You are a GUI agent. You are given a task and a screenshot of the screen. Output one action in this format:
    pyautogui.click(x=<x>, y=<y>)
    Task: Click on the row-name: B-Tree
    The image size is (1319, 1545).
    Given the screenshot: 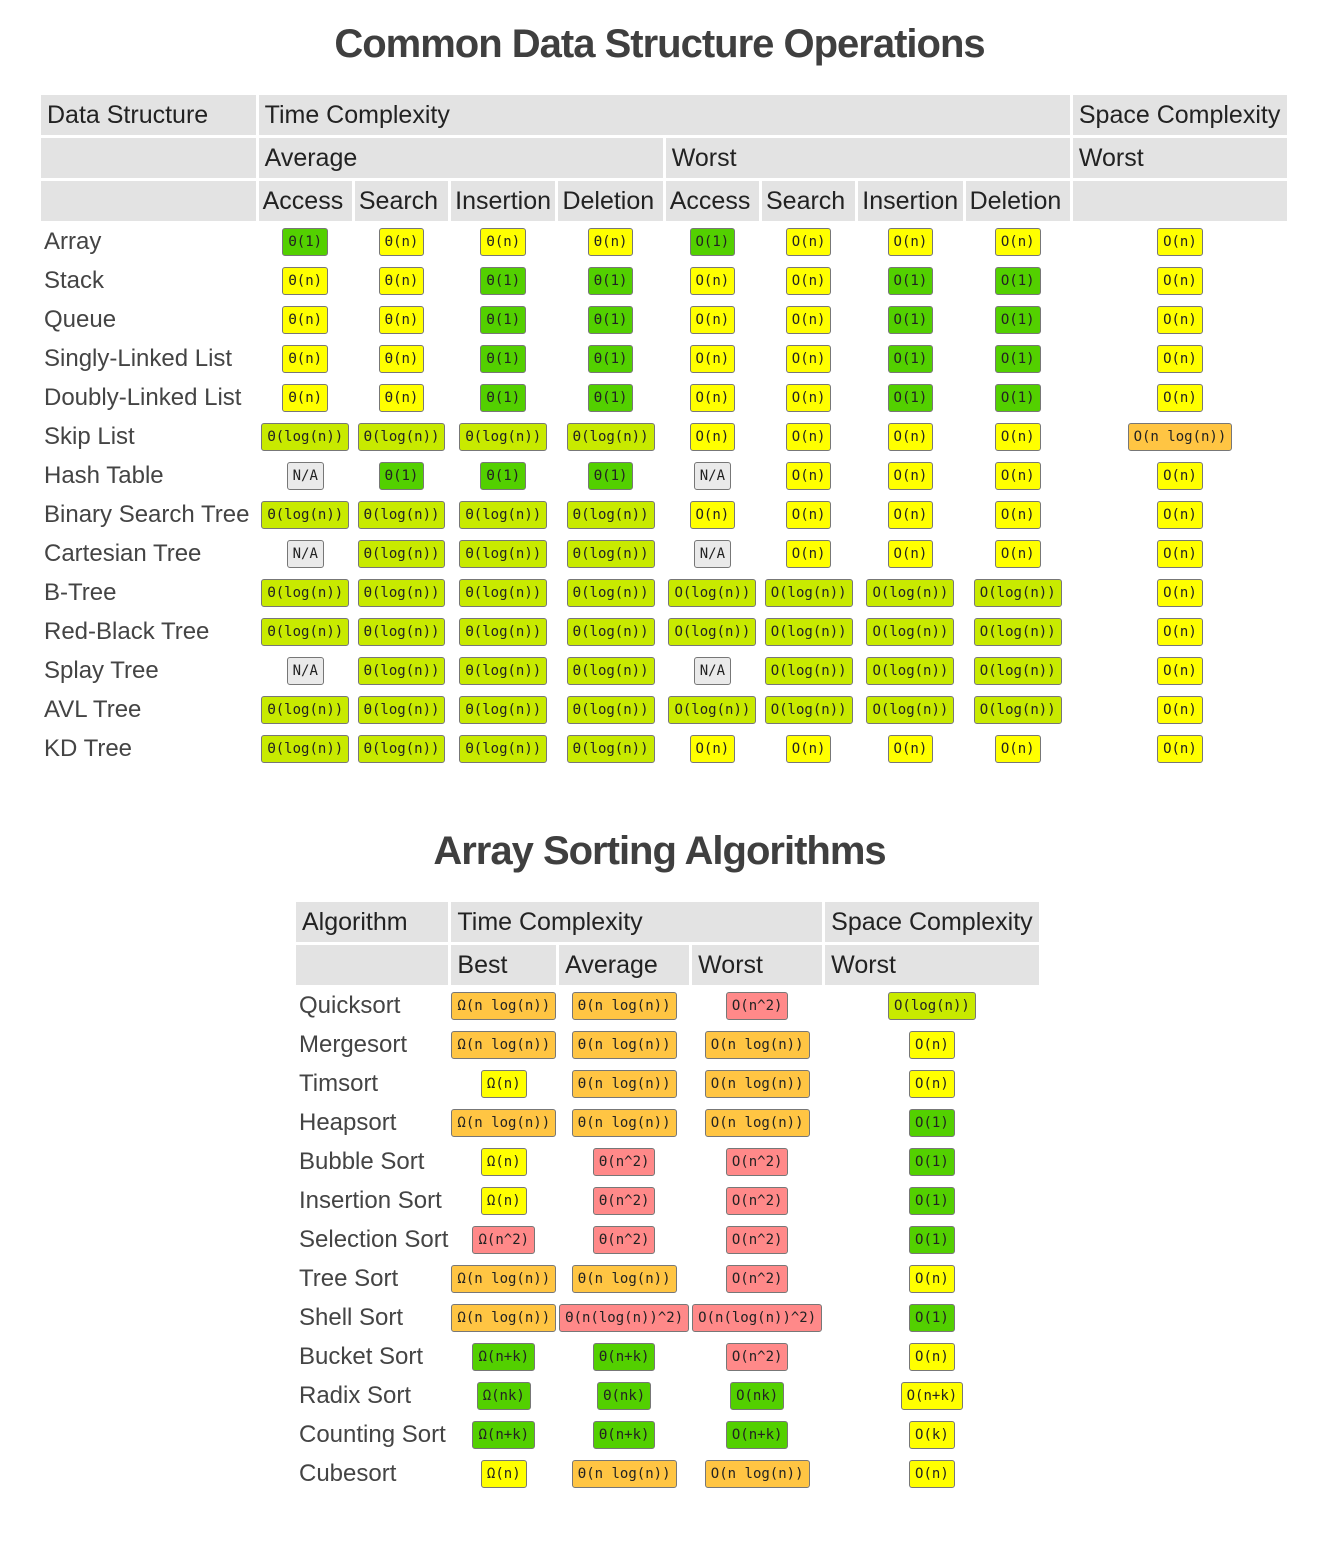 What is the action you would take?
    pyautogui.click(x=80, y=592)
    